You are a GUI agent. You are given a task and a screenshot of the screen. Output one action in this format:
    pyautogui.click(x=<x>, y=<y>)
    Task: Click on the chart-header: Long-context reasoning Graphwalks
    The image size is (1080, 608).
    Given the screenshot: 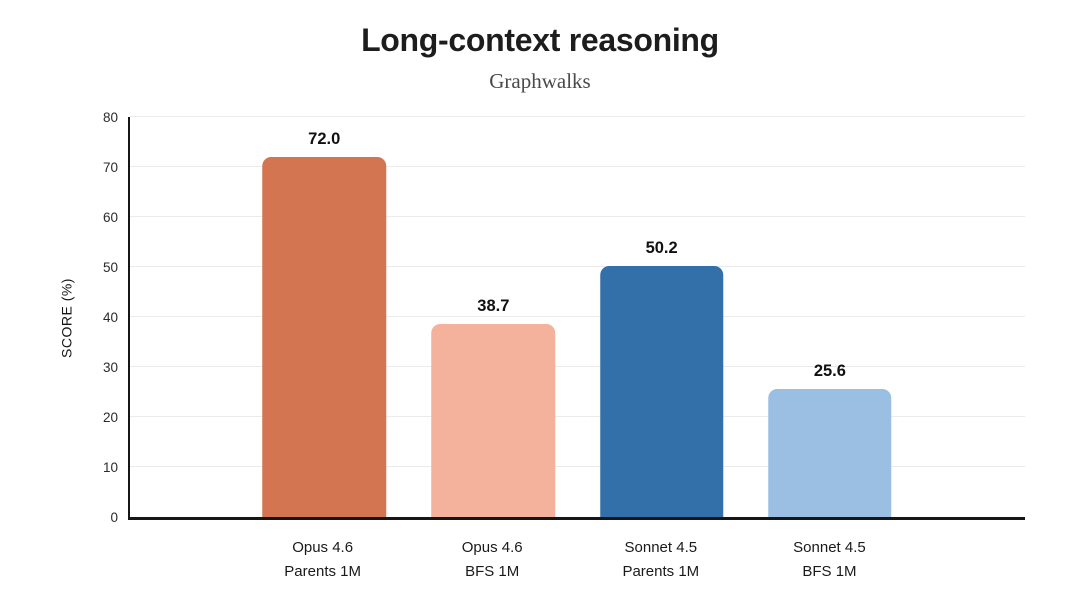 What is the action you would take?
    pyautogui.click(x=540, y=58)
    